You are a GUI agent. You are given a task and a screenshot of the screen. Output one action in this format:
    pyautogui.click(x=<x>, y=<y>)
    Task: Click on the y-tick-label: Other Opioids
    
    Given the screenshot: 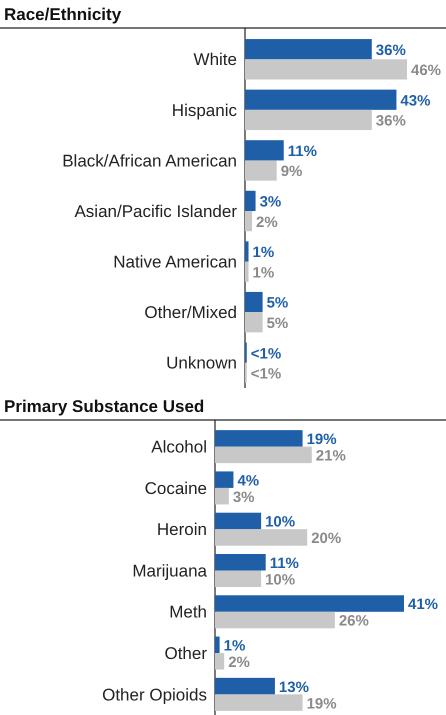 What is the action you would take?
    pyautogui.click(x=154, y=694)
    